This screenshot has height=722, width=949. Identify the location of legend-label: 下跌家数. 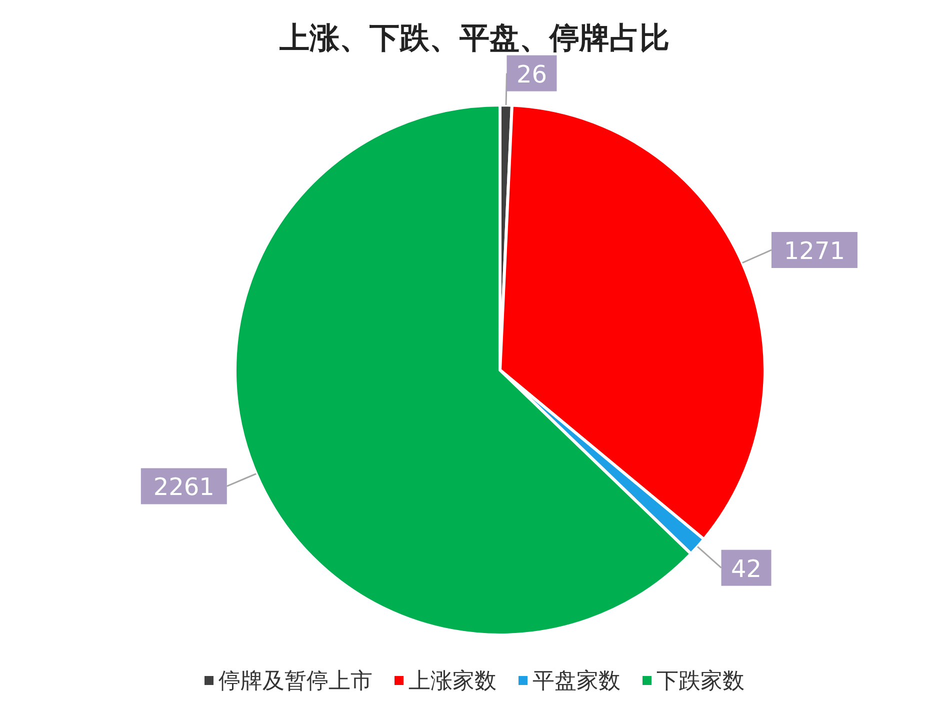
(700, 681).